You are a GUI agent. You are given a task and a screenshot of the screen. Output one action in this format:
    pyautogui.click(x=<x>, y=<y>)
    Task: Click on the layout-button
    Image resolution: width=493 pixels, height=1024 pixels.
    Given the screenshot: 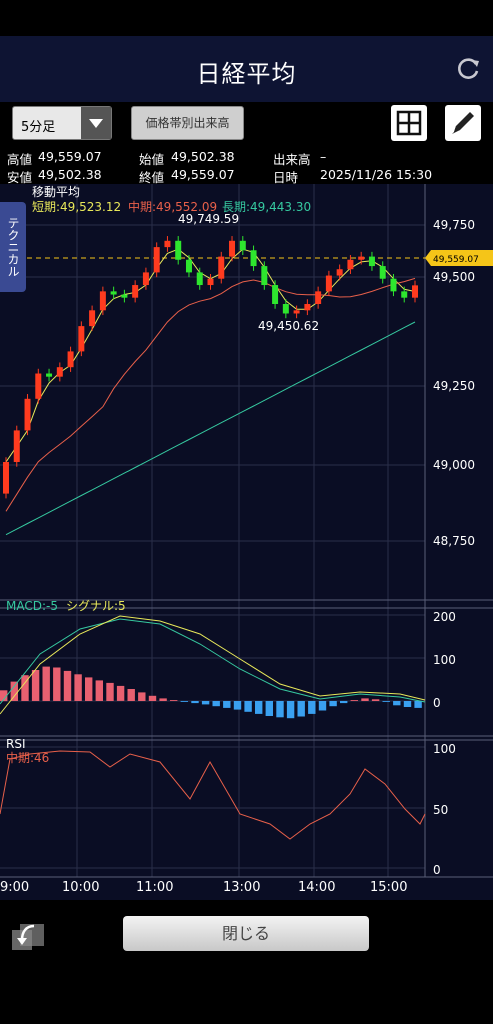 What is the action you would take?
    pyautogui.click(x=409, y=123)
    